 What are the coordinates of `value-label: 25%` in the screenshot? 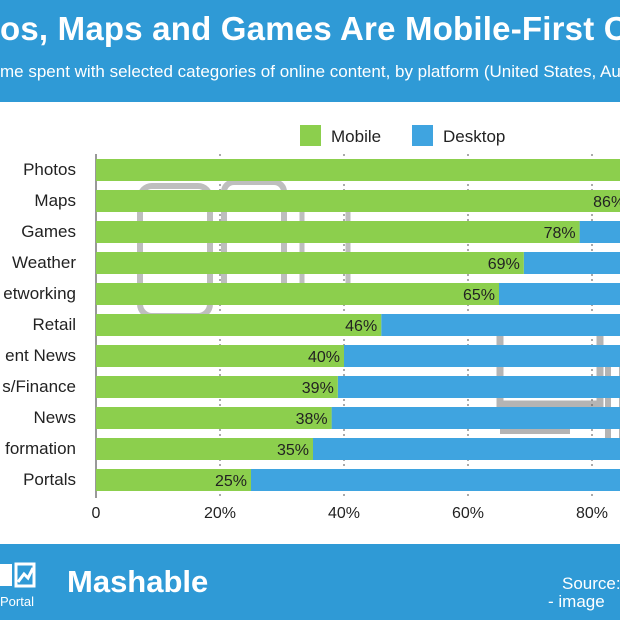 It's located at (231, 481).